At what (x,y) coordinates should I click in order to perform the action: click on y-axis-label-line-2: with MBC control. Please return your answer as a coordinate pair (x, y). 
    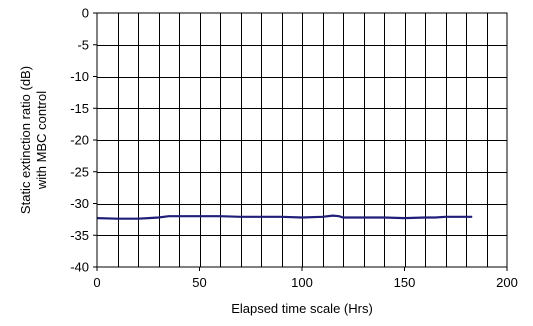
    Looking at the image, I should click on (41, 140).